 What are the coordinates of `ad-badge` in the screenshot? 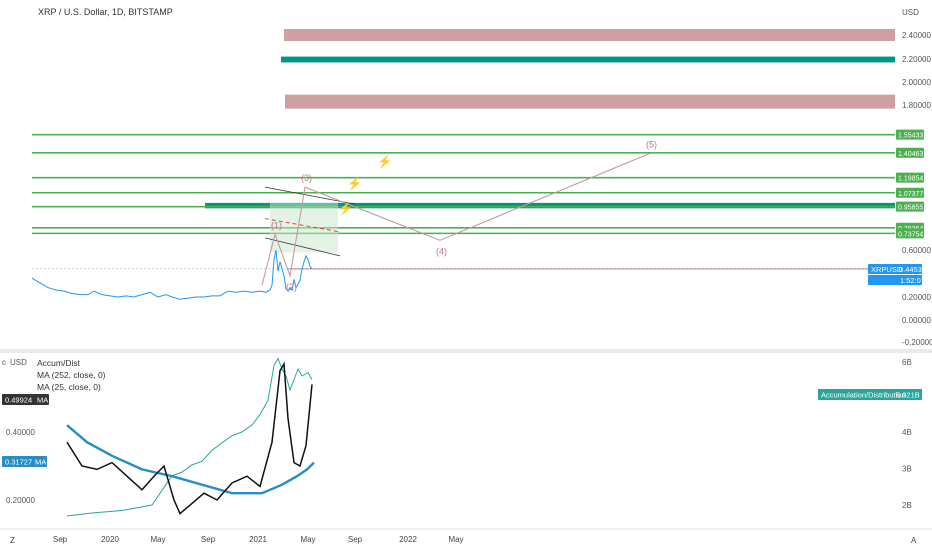 It's located at (870, 394).